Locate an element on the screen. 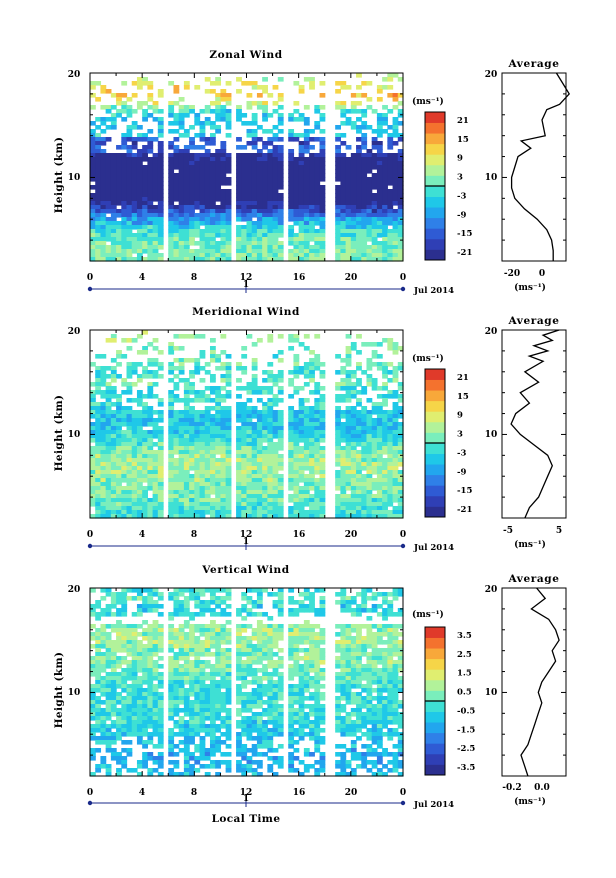  colorbar-swatch is located at coordinates (435, 159).